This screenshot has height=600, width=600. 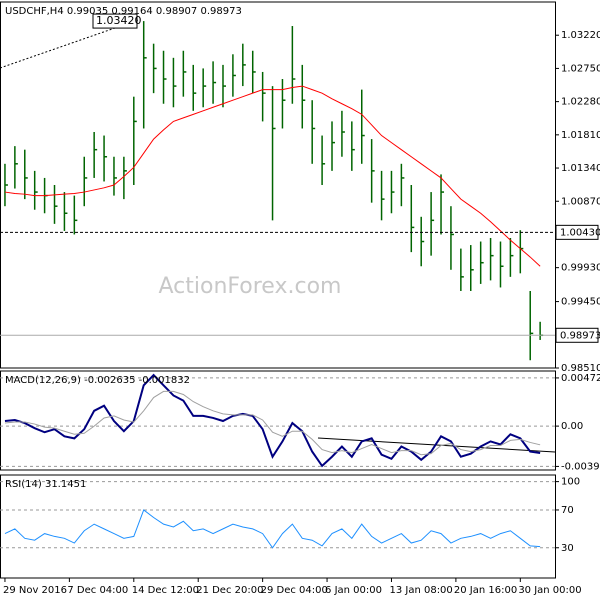 I want to click on y-tick-label: 1.01810, so click(x=580, y=135).